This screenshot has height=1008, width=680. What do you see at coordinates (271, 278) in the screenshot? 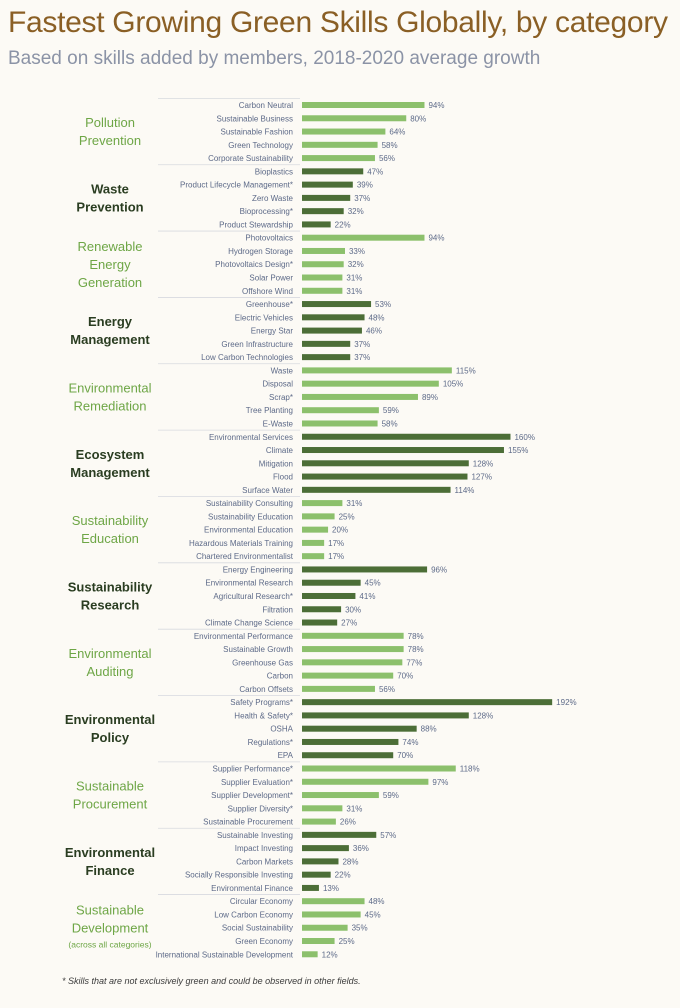
I see `skill-label: Solar Power` at bounding box center [271, 278].